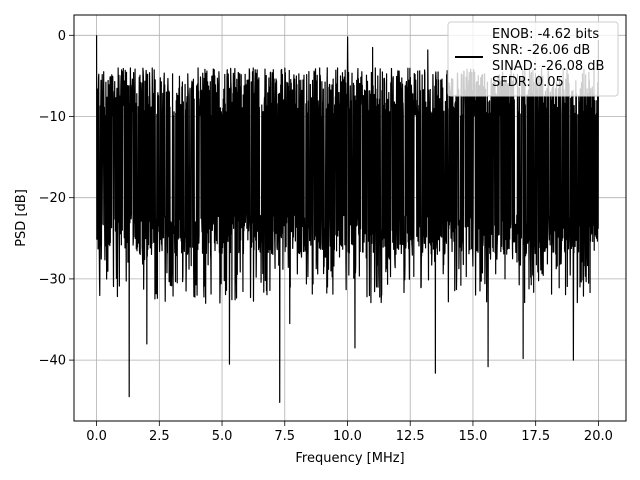  Describe the element at coordinates (472, 436) in the screenshot. I see `x-tick-label: 15.0` at that location.